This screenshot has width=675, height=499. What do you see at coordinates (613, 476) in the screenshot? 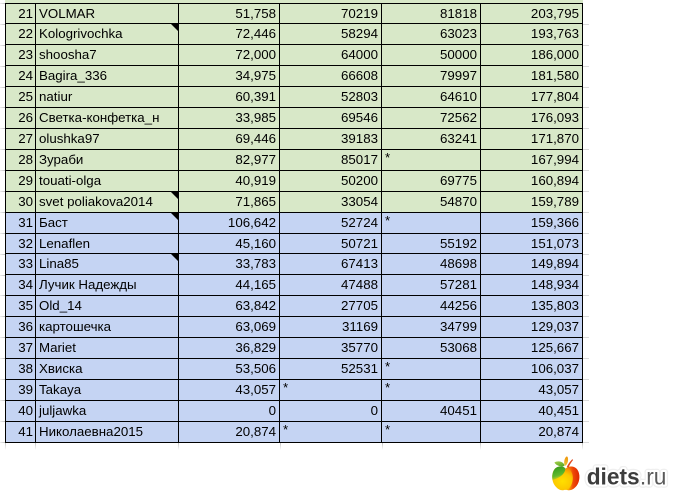
I see `svg-text: diets` at bounding box center [613, 476].